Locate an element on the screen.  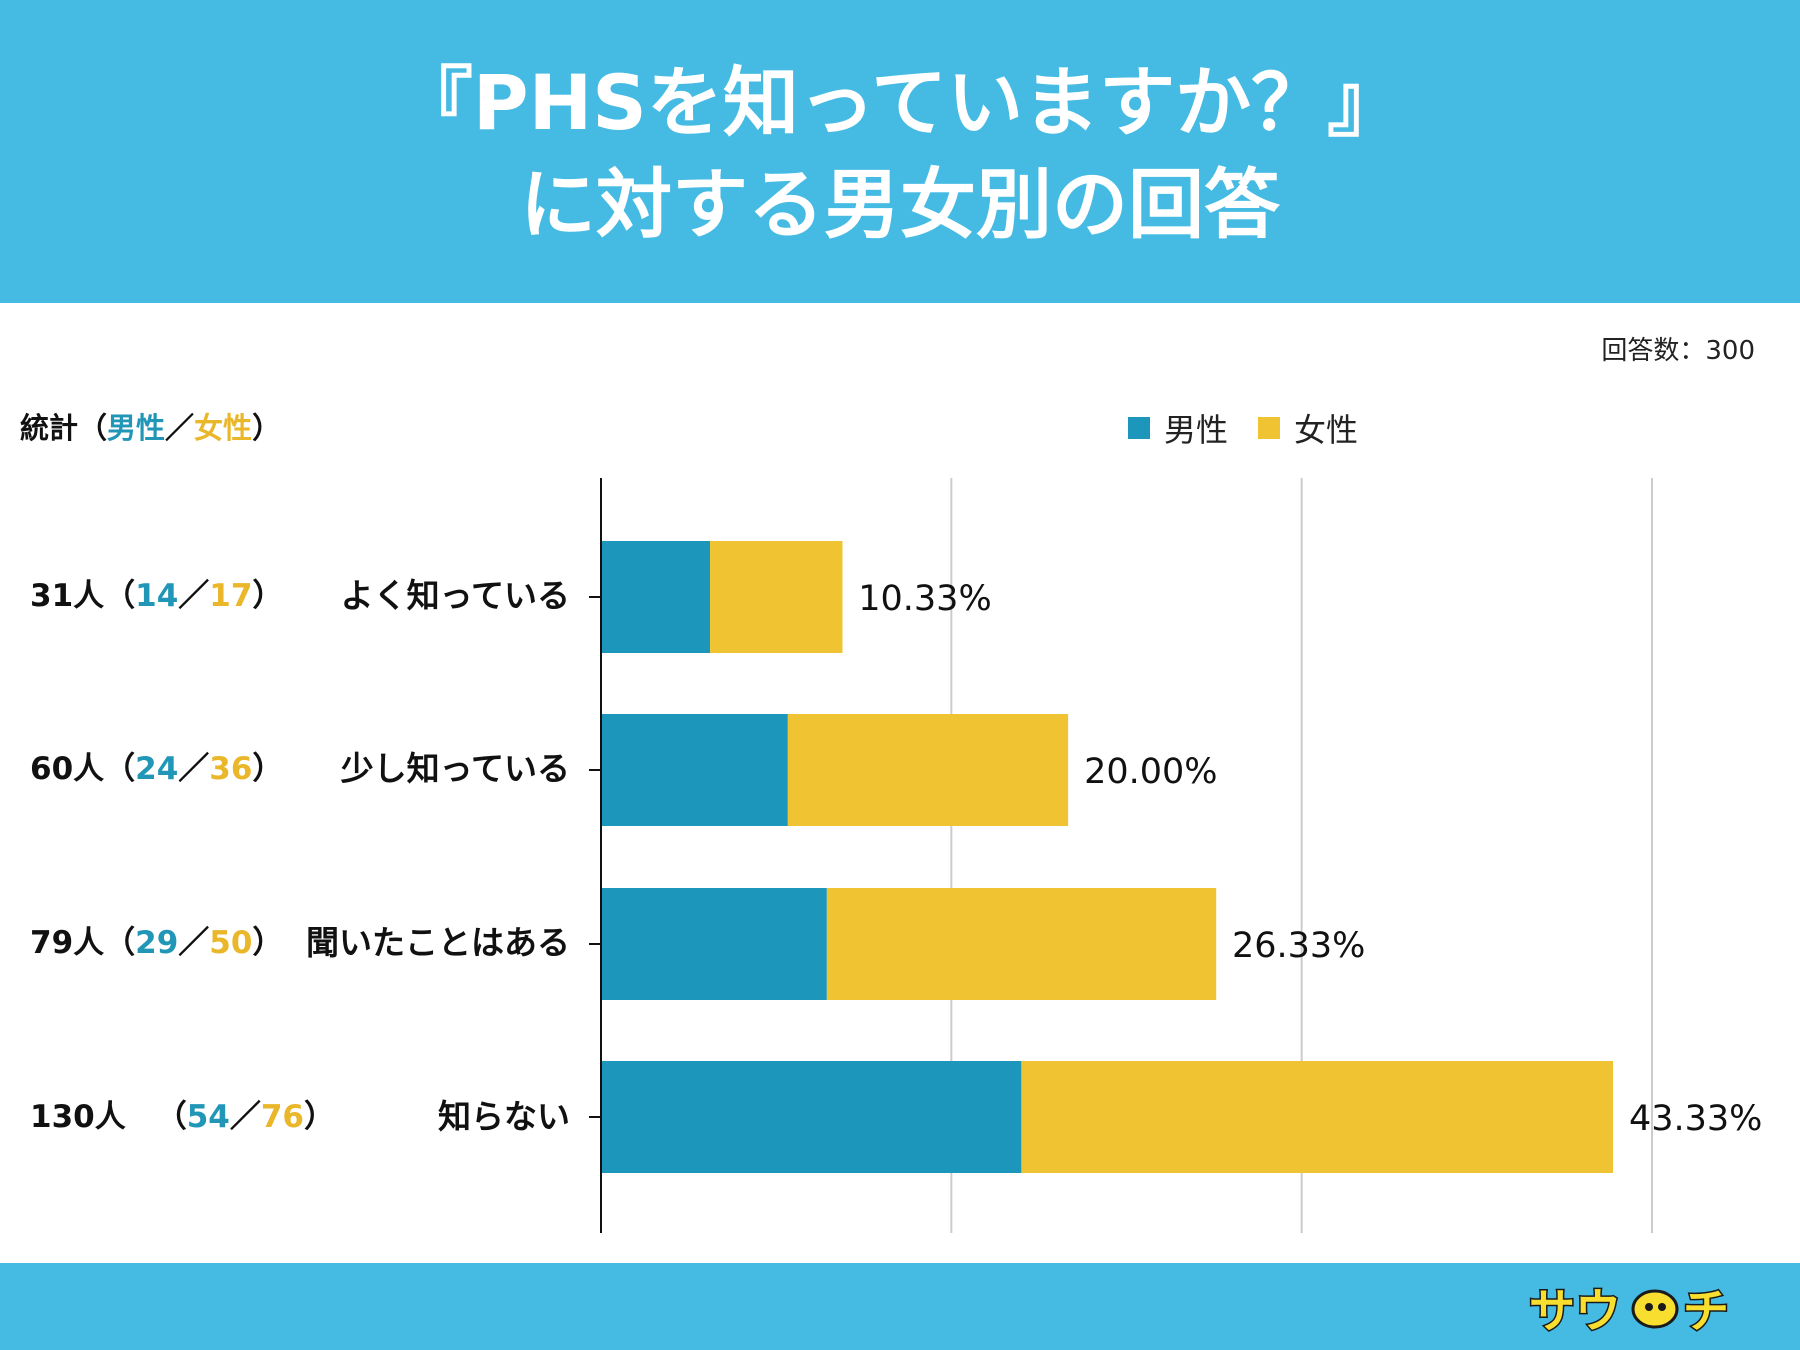
svg-text: サウ is located at coordinates (1575, 1311).